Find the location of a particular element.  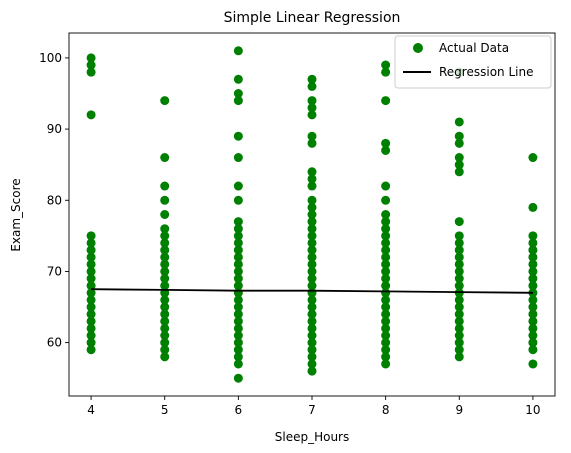

x-tick-label: 7 is located at coordinates (312, 410).